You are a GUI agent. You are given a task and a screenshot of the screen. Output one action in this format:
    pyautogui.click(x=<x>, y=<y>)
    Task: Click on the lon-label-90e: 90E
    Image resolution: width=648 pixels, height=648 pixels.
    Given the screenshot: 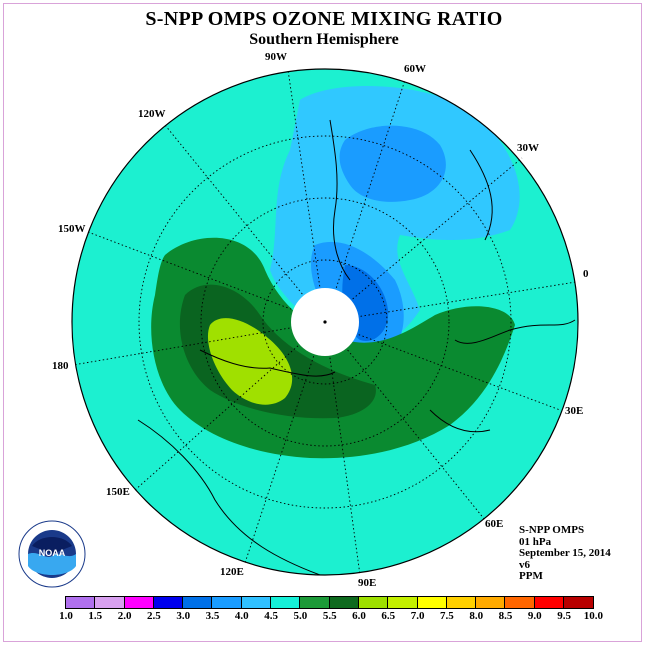 What is the action you would take?
    pyautogui.click(x=367, y=583)
    